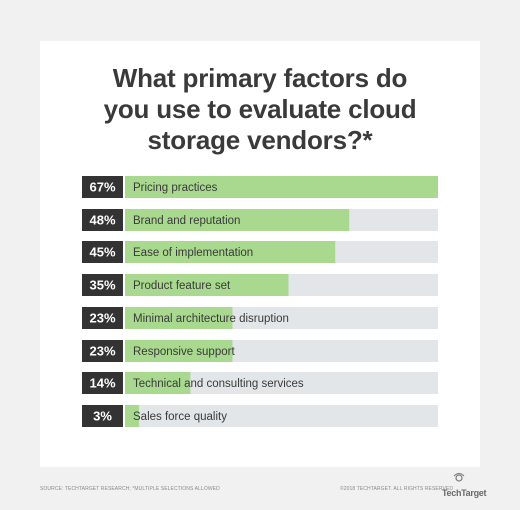  Describe the element at coordinates (464, 493) in the screenshot. I see `brand-name: TechTarget` at that location.